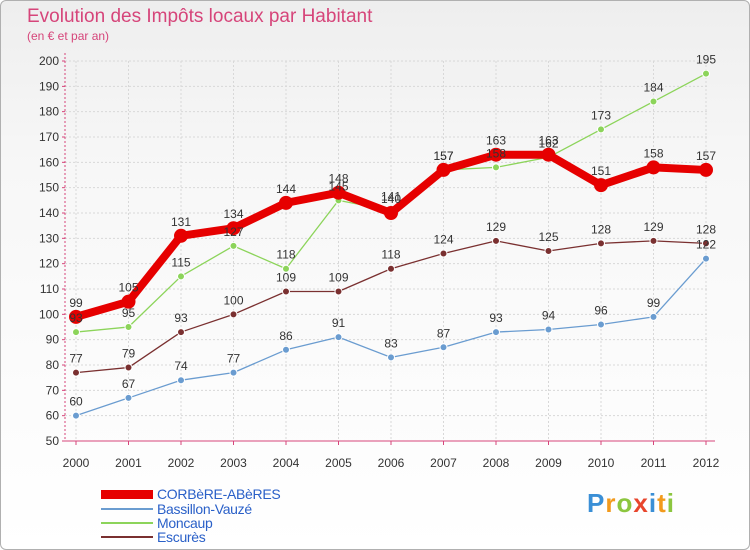 This screenshot has height=550, width=750. Describe the element at coordinates (127, 509) in the screenshot. I see `legend-swatch-bassillon` at that location.